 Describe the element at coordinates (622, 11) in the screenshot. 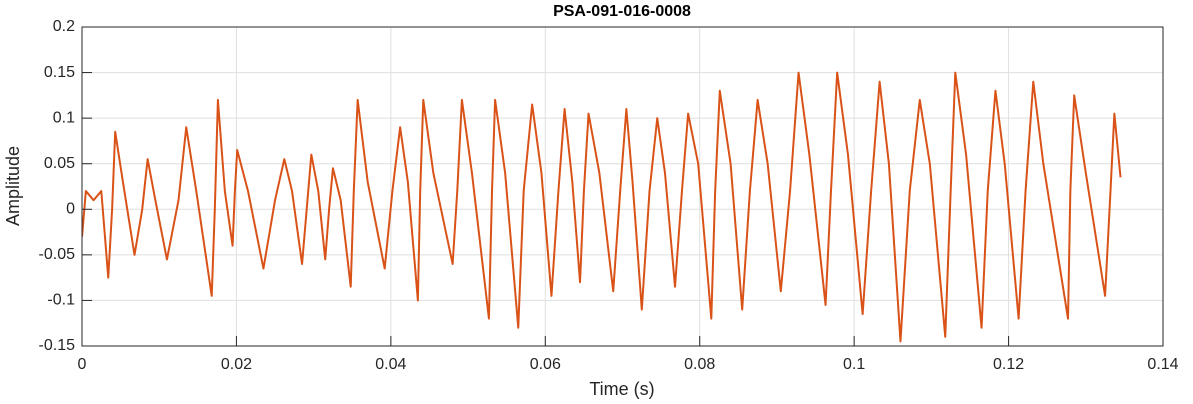

I see `chart-title: PSA-091-016-0008` at that location.